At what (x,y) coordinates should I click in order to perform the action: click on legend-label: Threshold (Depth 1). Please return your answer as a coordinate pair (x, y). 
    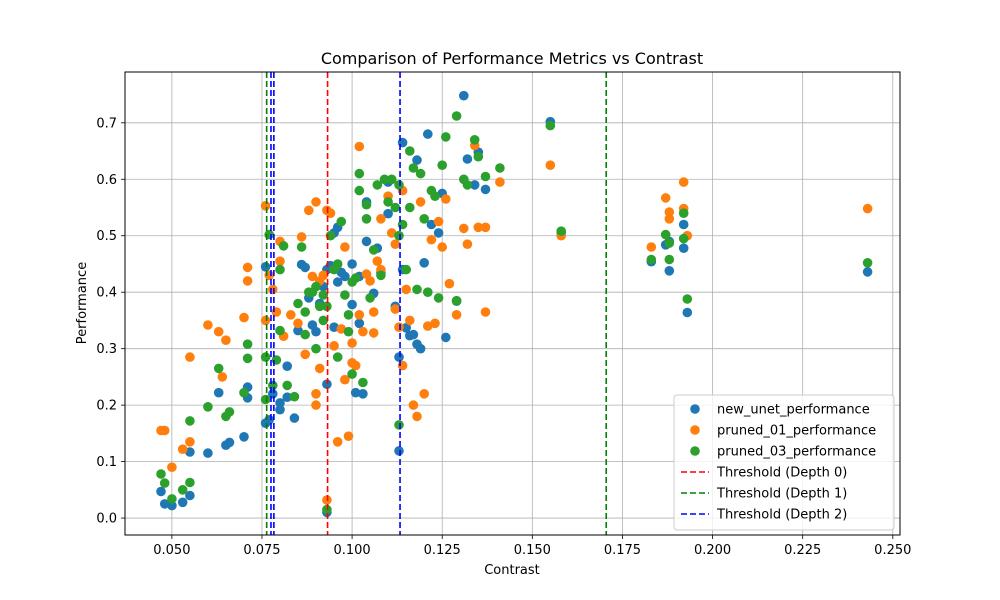
    Looking at the image, I should click on (781, 494).